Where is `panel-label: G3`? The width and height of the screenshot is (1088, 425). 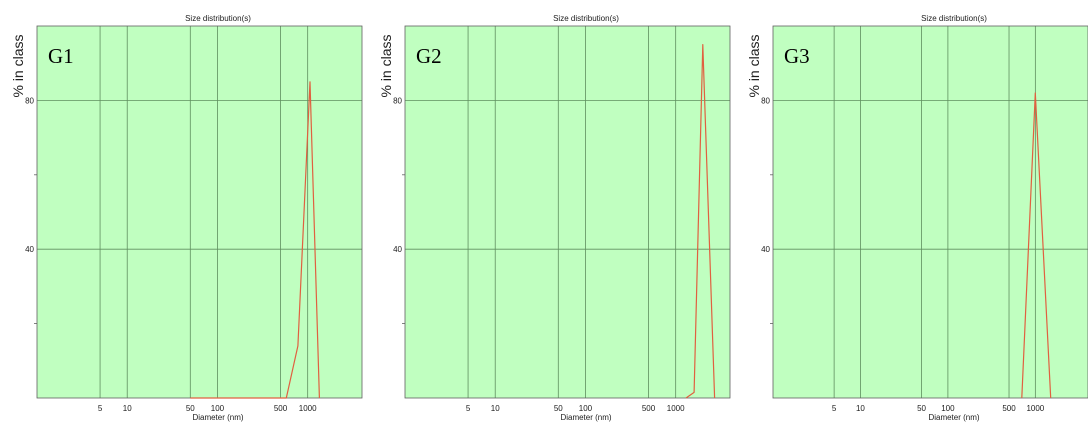
panel-label: G3 is located at coordinates (797, 56).